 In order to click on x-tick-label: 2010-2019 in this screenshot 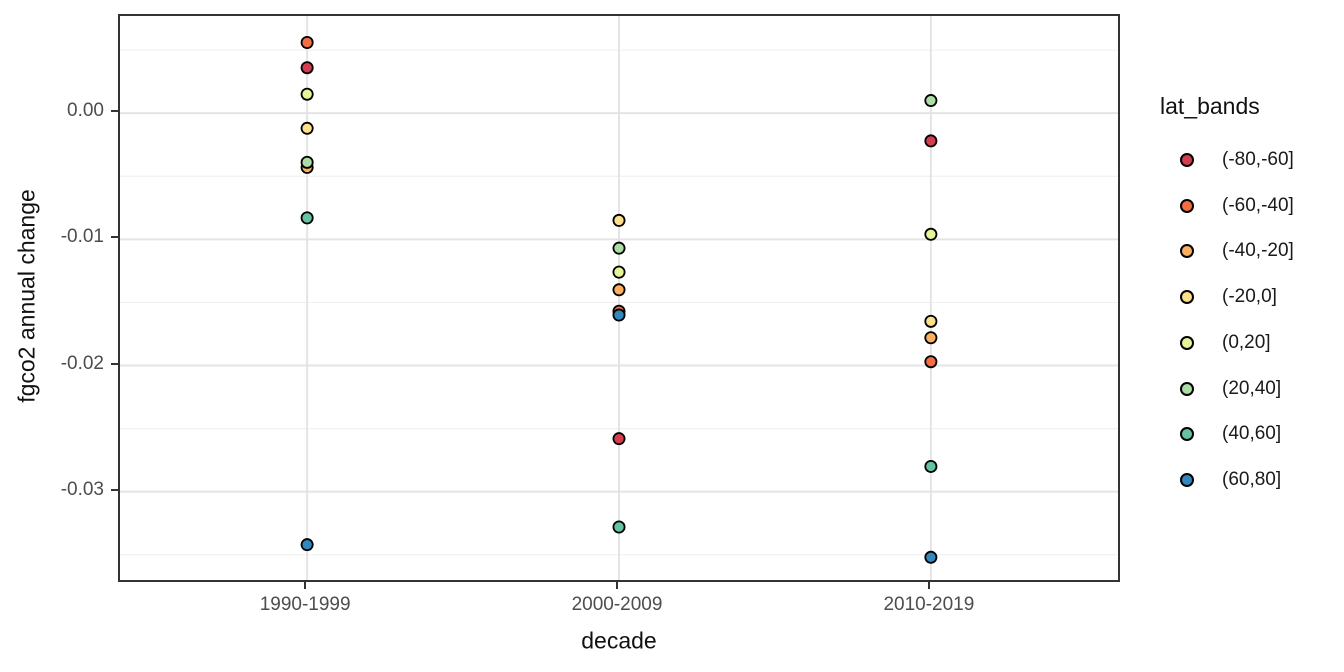, I will do `click(929, 604)`.